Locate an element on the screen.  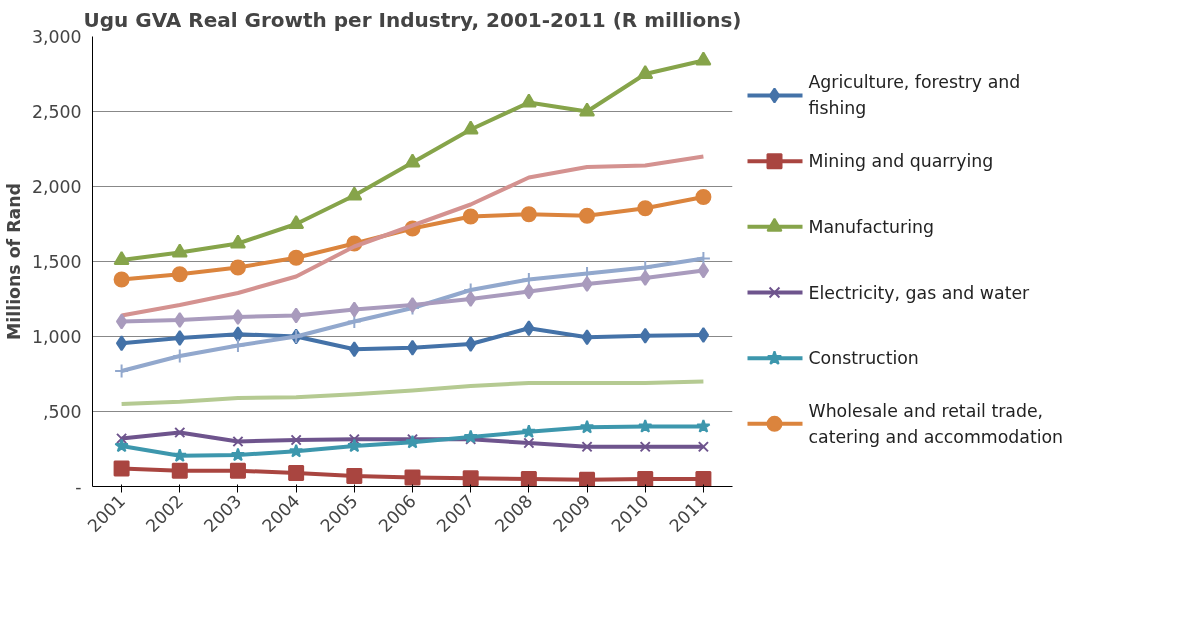
y-tick-label: ,500 is located at coordinates (62, 412).